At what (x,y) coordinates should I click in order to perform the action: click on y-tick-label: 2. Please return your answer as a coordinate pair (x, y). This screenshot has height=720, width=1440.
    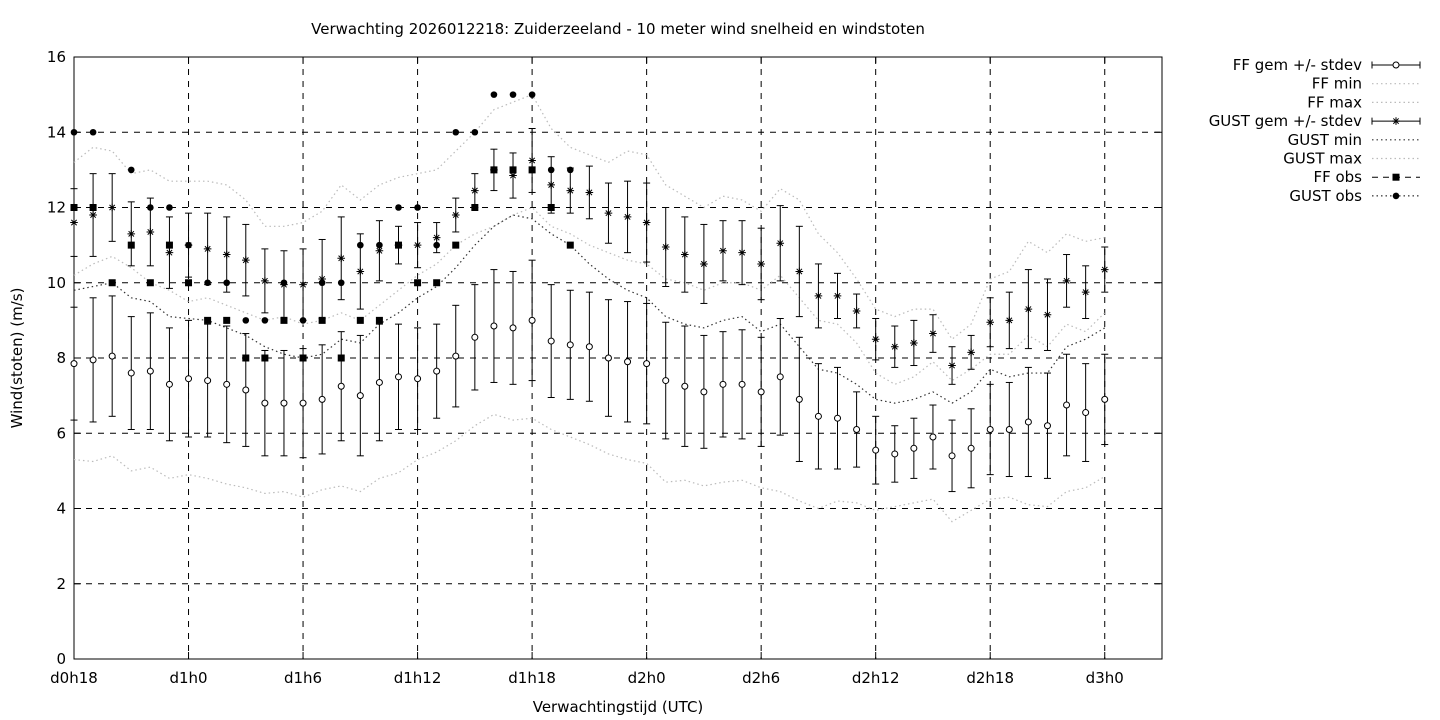
    Looking at the image, I should click on (61, 584).